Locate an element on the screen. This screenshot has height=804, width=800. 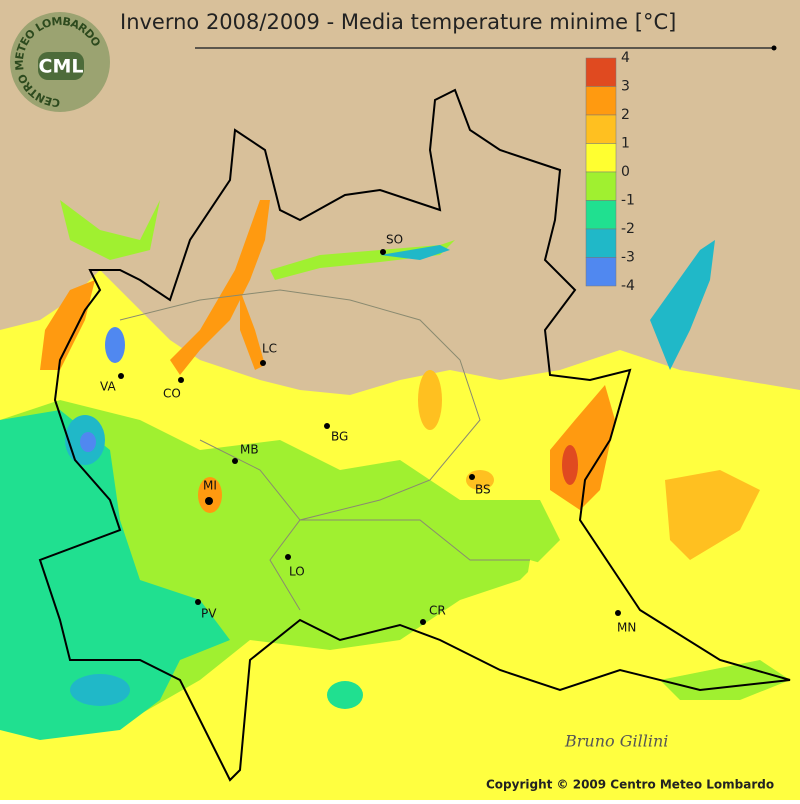
city-label: SO is located at coordinates (394, 240).